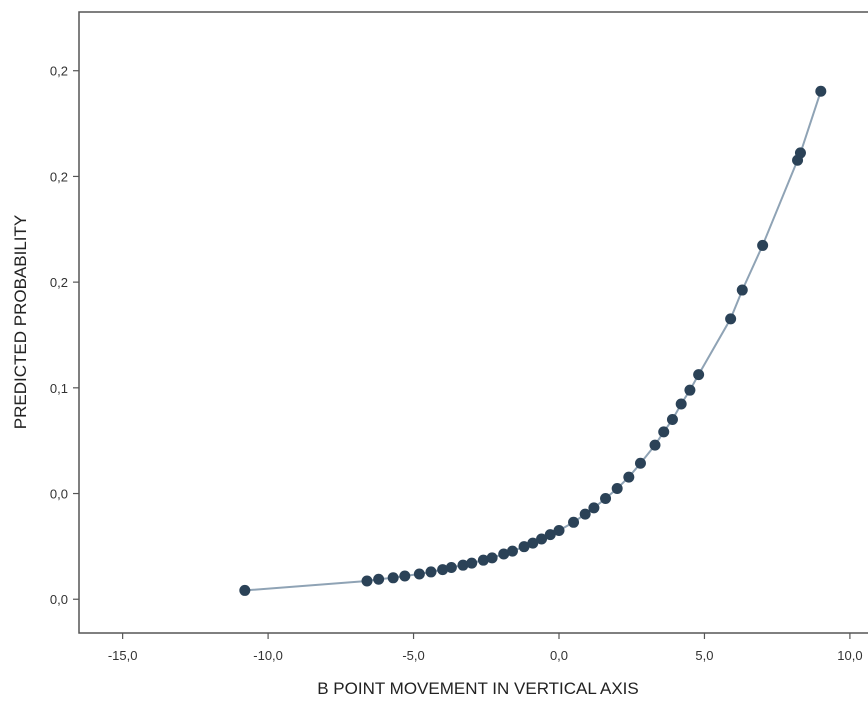 This screenshot has width=868, height=701. What do you see at coordinates (20, 322) in the screenshot?
I see `y-axis-title: PREDICTED PROBABILITY` at bounding box center [20, 322].